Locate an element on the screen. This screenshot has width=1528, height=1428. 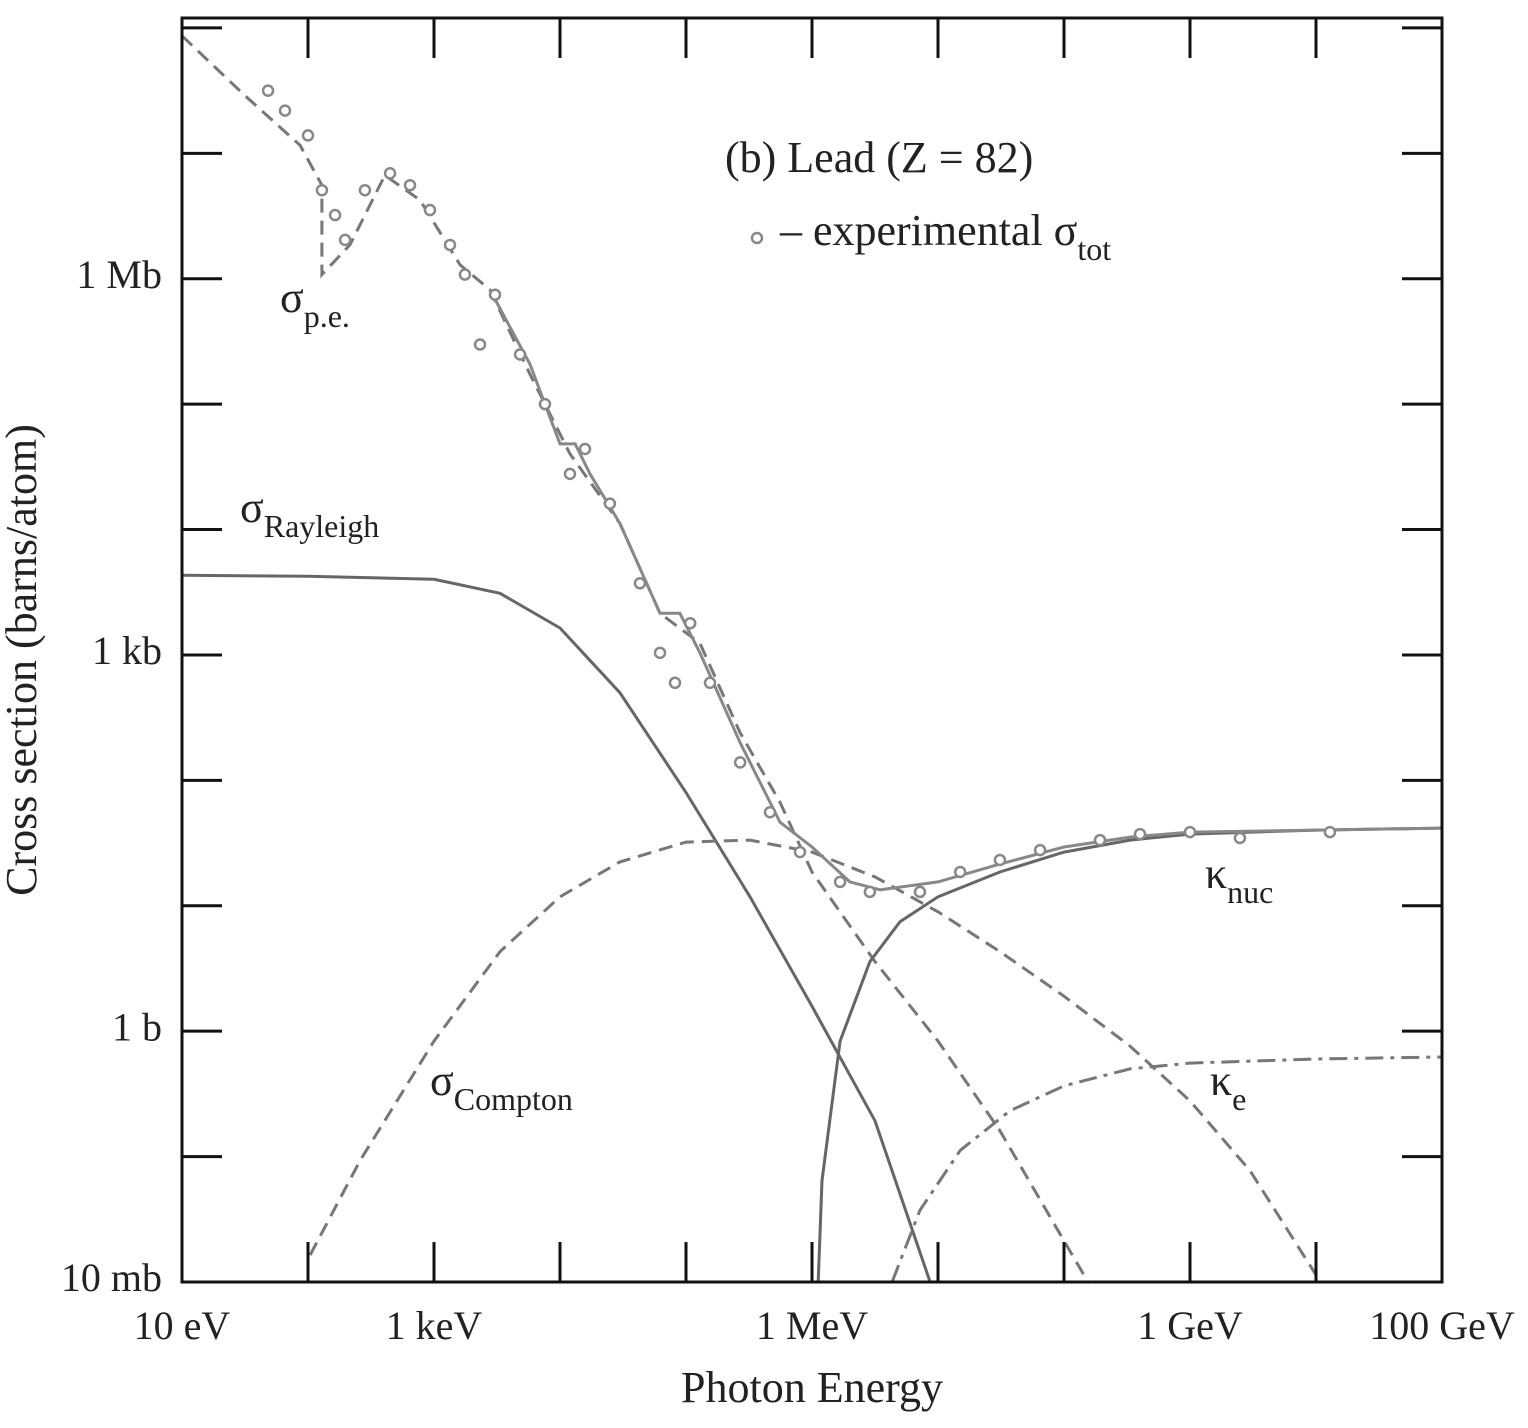
y-tick-label: 10 mb is located at coordinates (111, 1277).